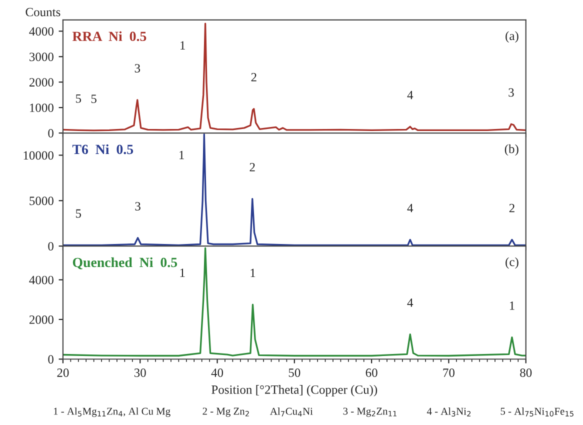  Describe the element at coordinates (39, 155) in the screenshot. I see `y-tick-label: 10000` at that location.